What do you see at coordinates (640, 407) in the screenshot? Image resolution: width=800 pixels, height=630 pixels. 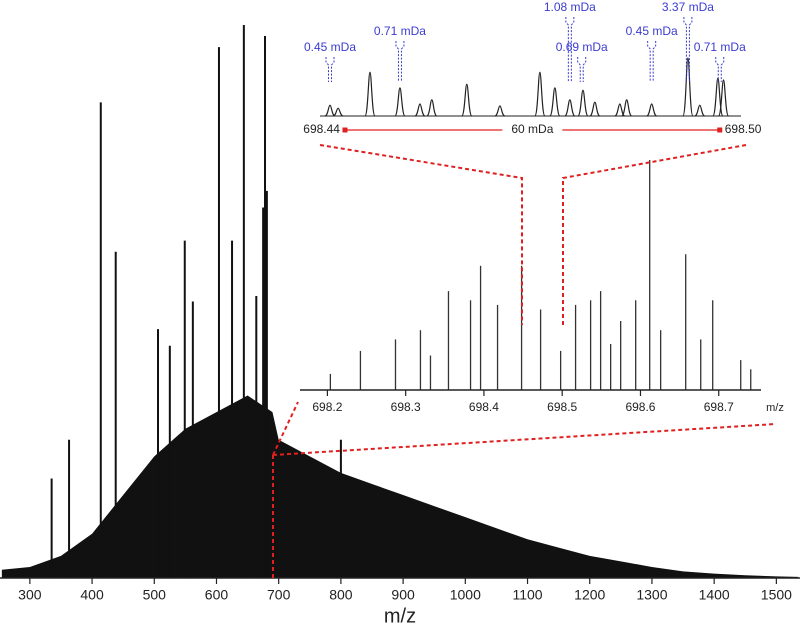 I see `x-tick-label: 698.6` at bounding box center [640, 407].